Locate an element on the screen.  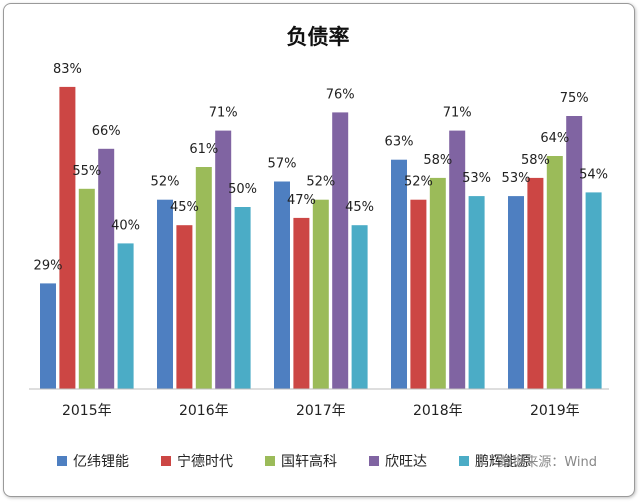
legend-label: 鹏辉能源 is located at coordinates (503, 462).